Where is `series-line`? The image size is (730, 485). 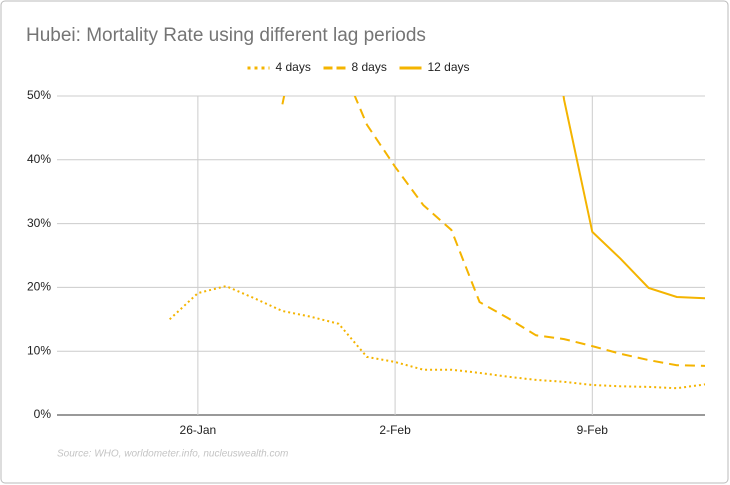
series-line is located at coordinates (633, 198).